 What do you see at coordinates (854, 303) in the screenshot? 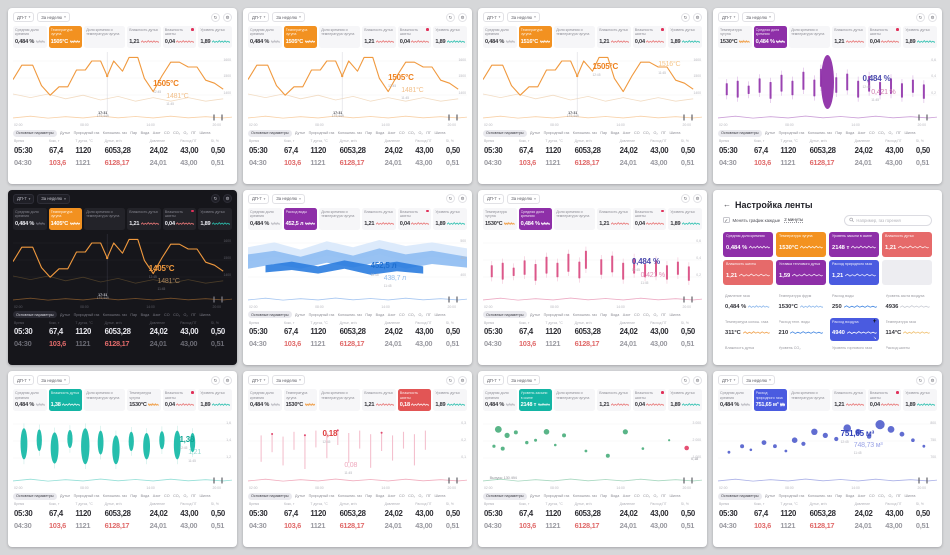
I see `available-metric-card: Расход воды 250` at bounding box center [854, 303].